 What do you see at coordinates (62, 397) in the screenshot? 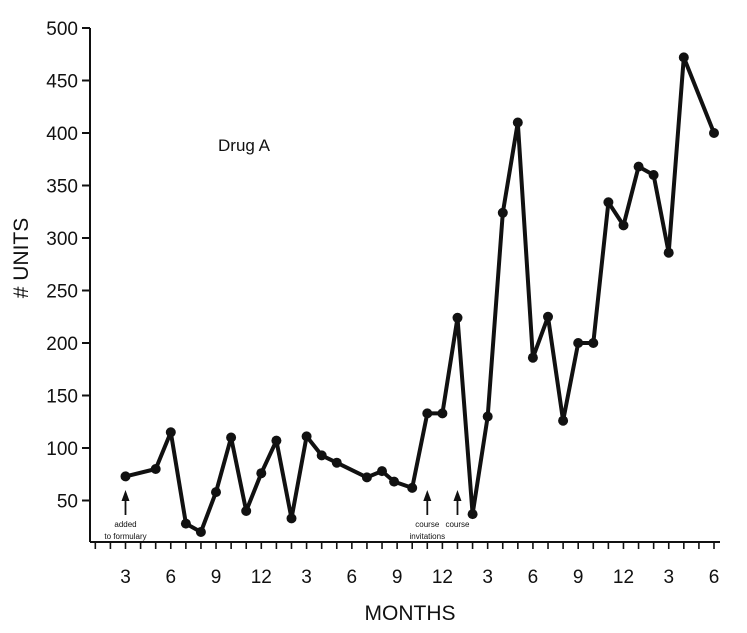
I see `y-tick-label: 150` at bounding box center [62, 397].